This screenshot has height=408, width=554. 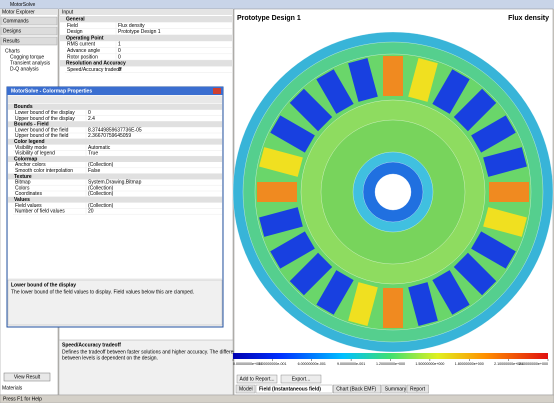 I want to click on dialog-toolbar, so click(x=115, y=99).